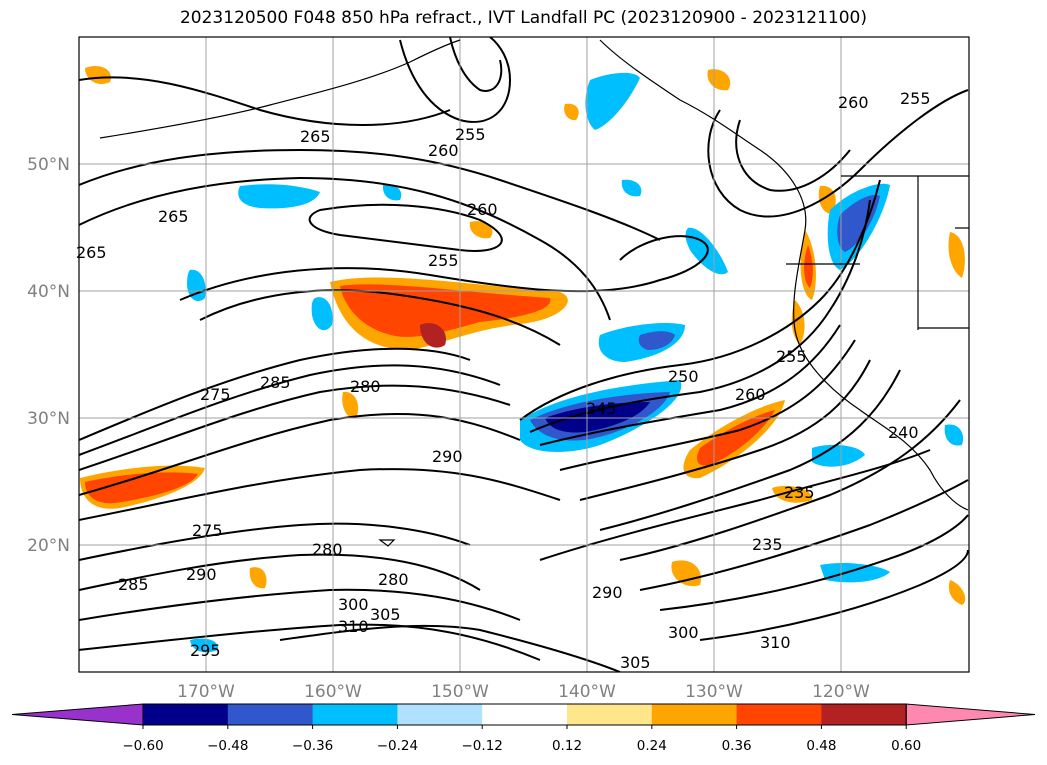 The height and width of the screenshot is (765, 1047). Describe the element at coordinates (312, 746) in the screenshot. I see `colorbar-tick-label: −0.36` at that location.